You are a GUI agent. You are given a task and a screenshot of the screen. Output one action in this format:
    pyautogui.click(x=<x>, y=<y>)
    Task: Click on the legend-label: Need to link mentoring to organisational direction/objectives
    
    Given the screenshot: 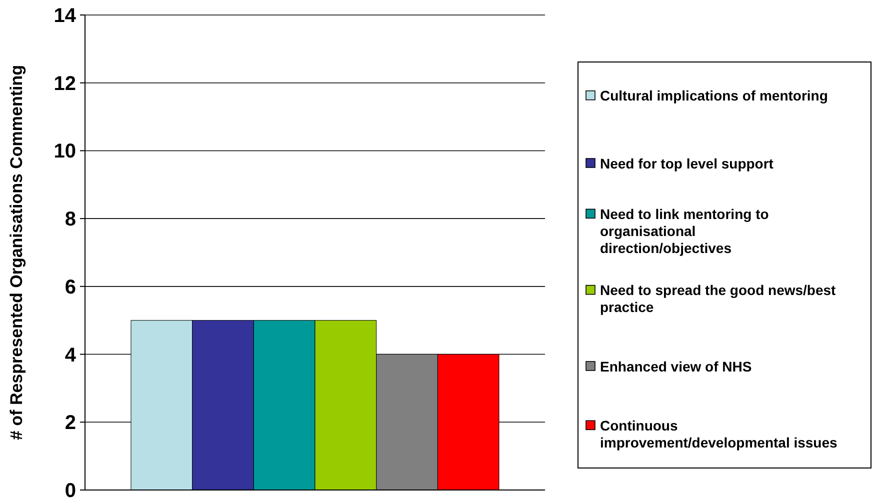 What is the action you would take?
    pyautogui.click(x=684, y=231)
    